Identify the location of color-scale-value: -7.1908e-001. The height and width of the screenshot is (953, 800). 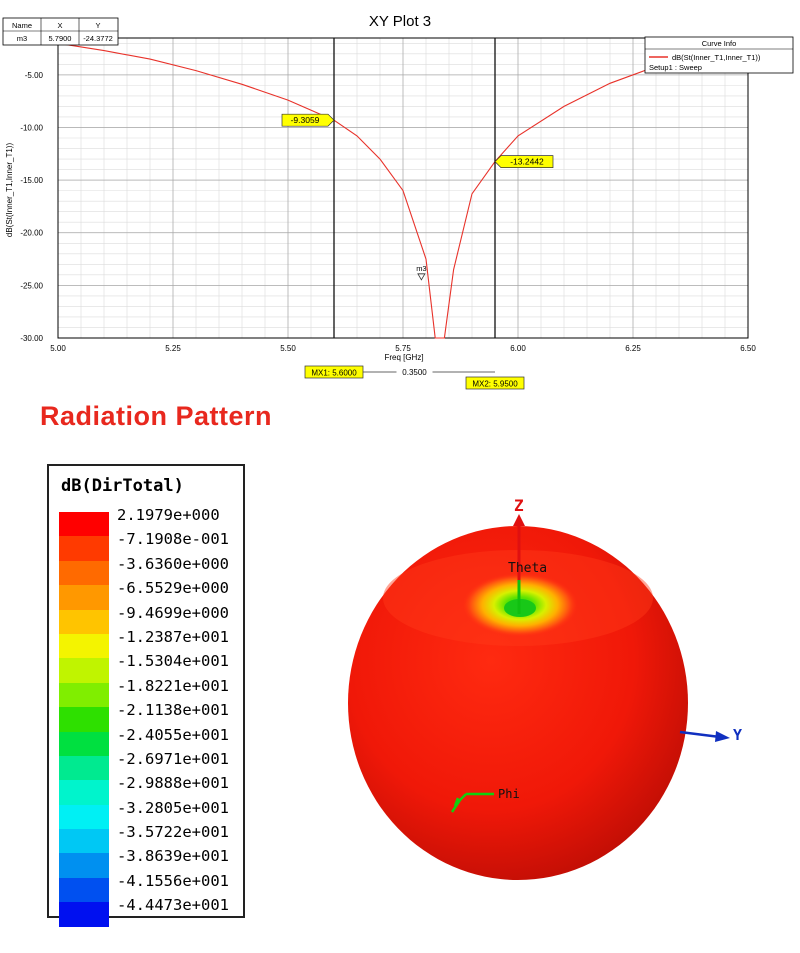
(173, 539).